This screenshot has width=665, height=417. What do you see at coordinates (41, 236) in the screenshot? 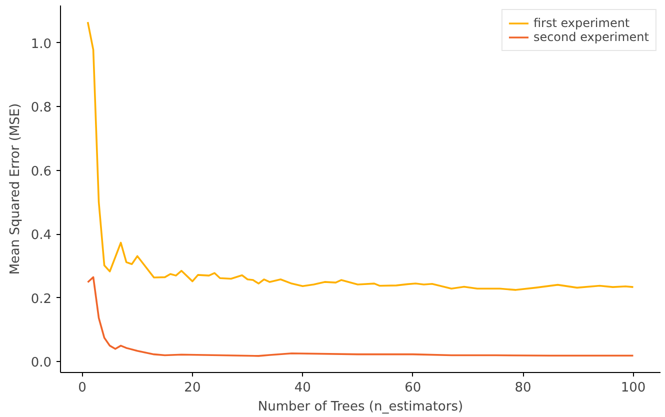
I see `y-tick-label: 0.4` at bounding box center [41, 236].